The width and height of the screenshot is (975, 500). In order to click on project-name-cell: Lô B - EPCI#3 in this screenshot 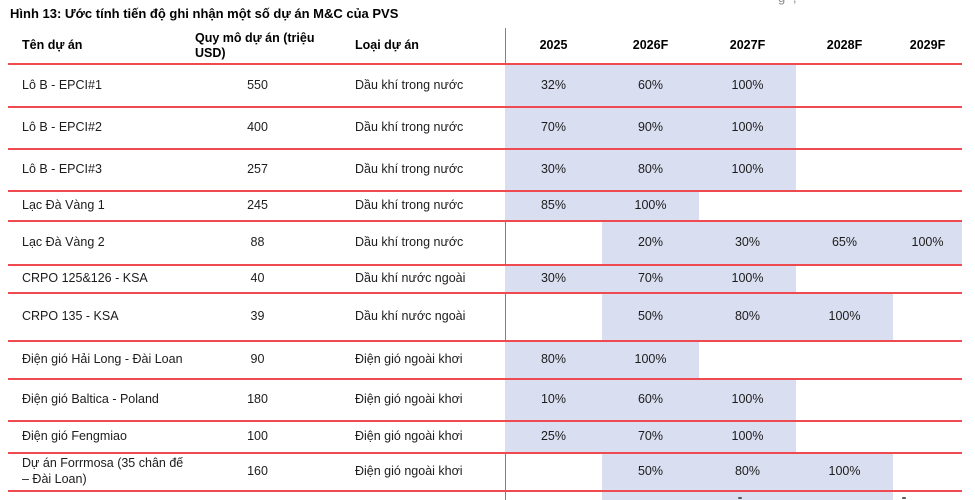, I will do `click(62, 169)`.